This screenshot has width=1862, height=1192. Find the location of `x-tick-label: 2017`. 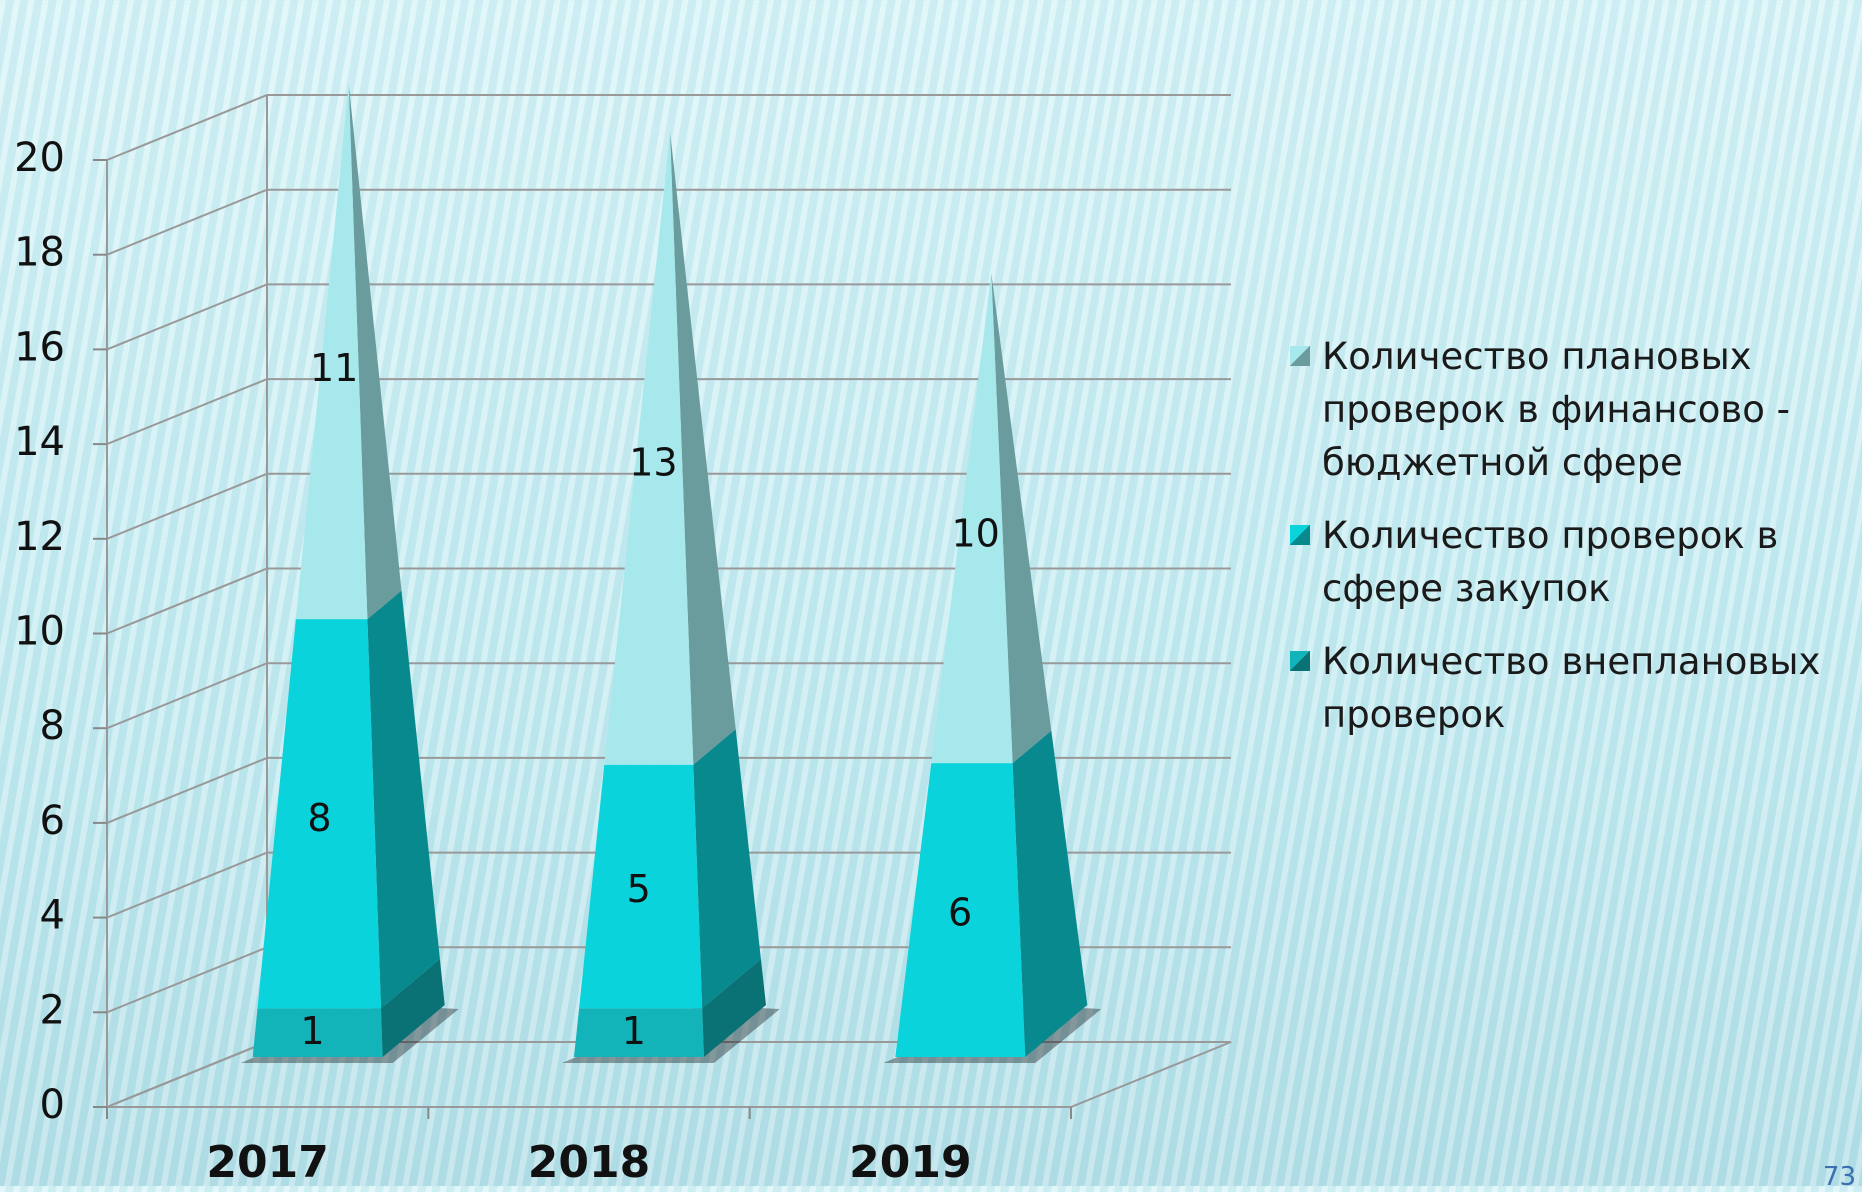

x-tick-label: 2017 is located at coordinates (267, 1161).